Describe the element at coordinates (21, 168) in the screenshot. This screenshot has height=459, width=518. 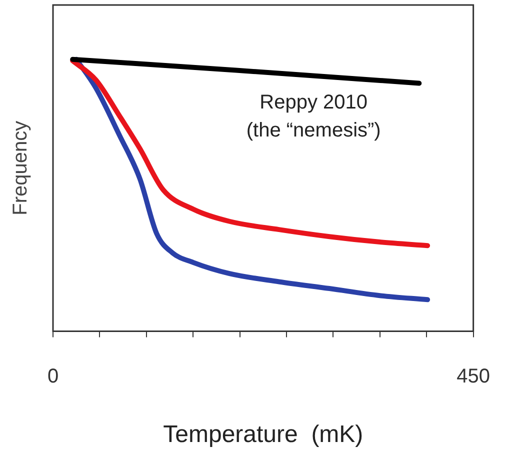
I see `y-axis-title: Frequency` at that location.